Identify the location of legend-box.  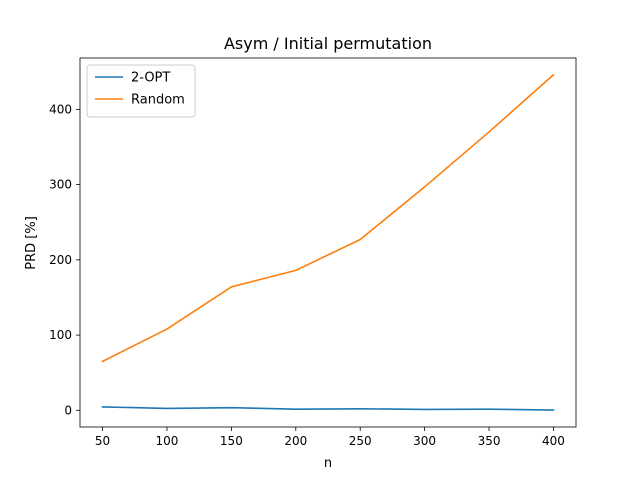
(141, 91).